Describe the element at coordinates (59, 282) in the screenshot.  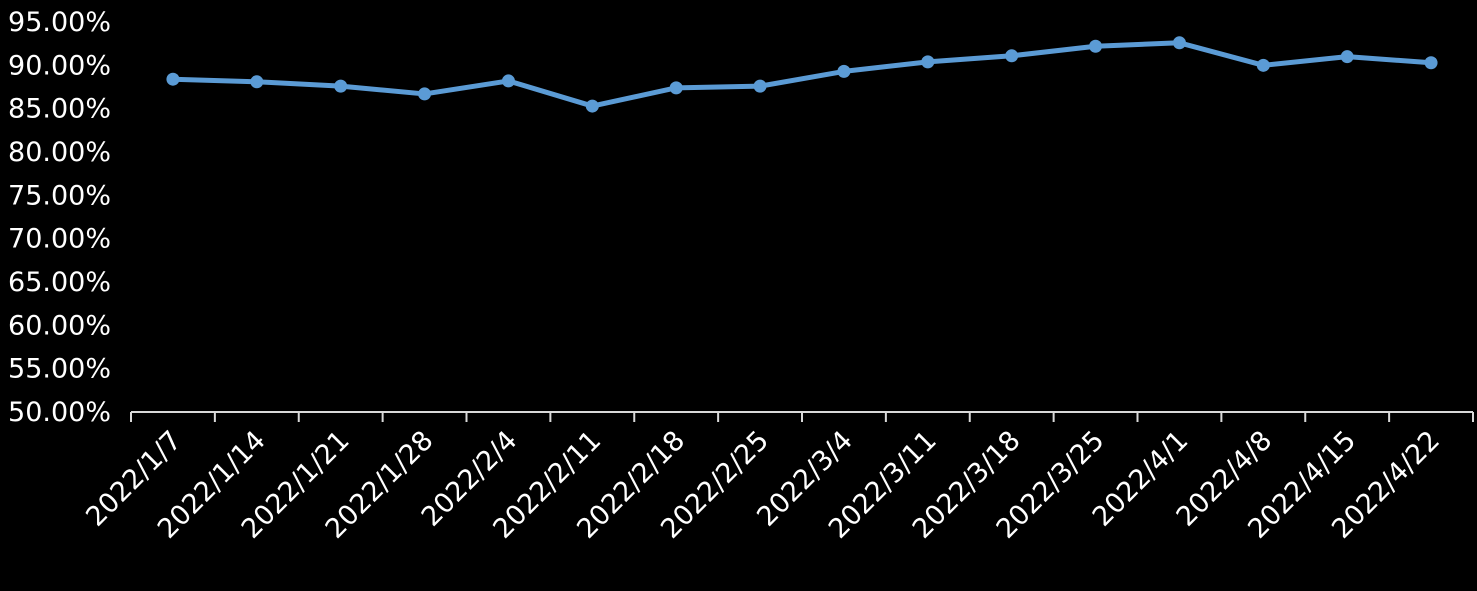
I see `y-tick-label: 65.00%` at that location.